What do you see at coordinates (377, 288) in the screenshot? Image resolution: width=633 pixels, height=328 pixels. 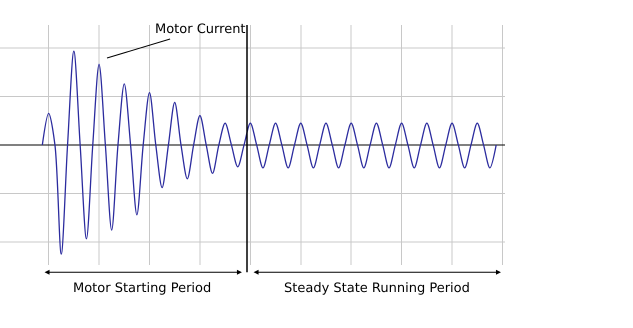 I see `text: Steady State Running Period` at bounding box center [377, 288].